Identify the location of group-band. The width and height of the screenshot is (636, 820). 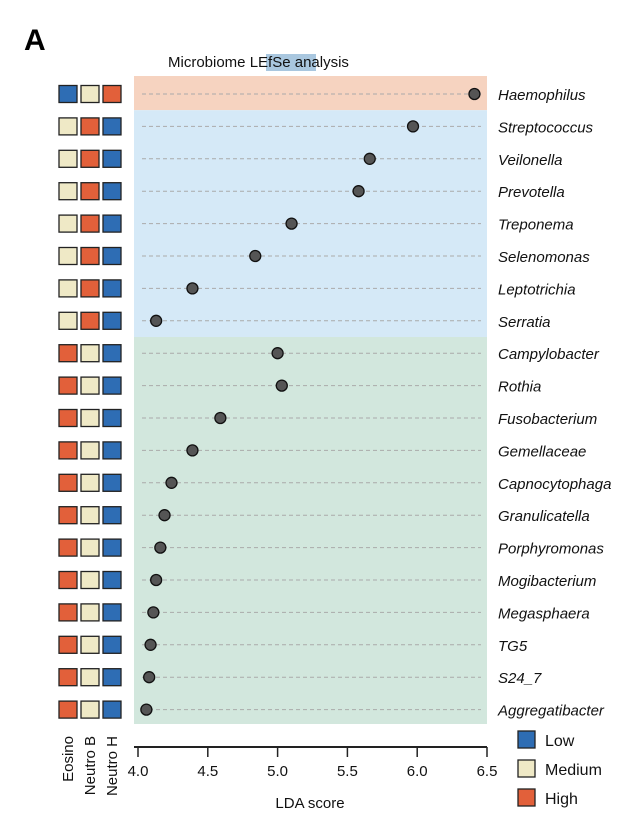
(310, 93).